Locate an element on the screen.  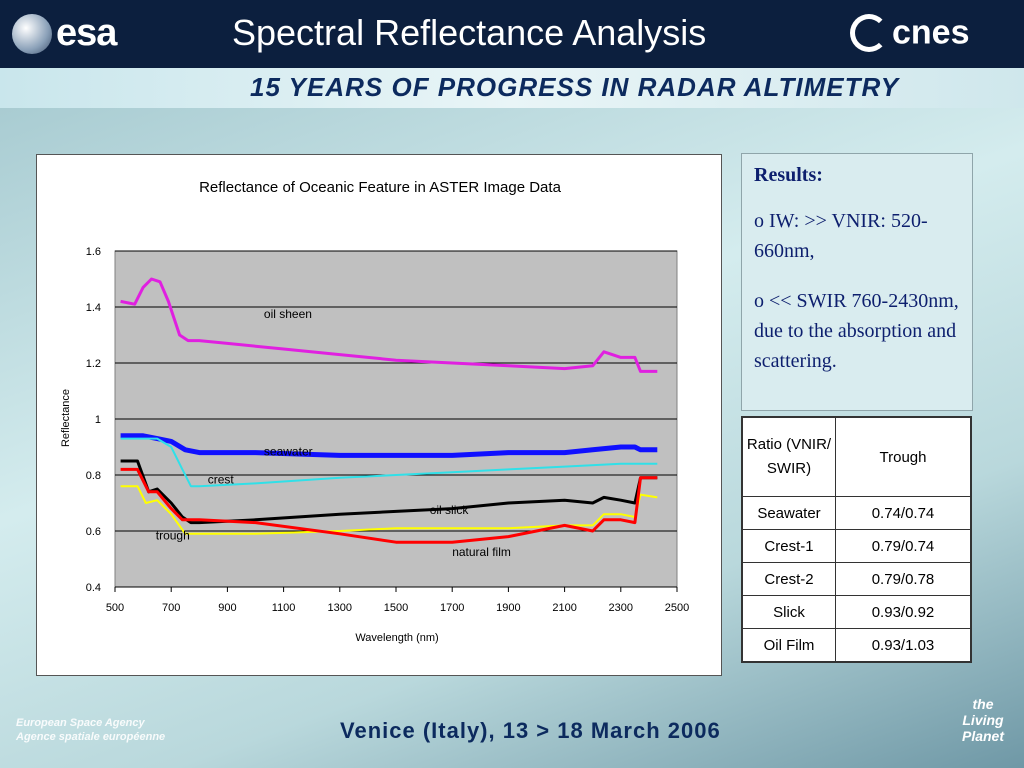
table-cell-feature: Crest-1 is located at coordinates (788, 546).